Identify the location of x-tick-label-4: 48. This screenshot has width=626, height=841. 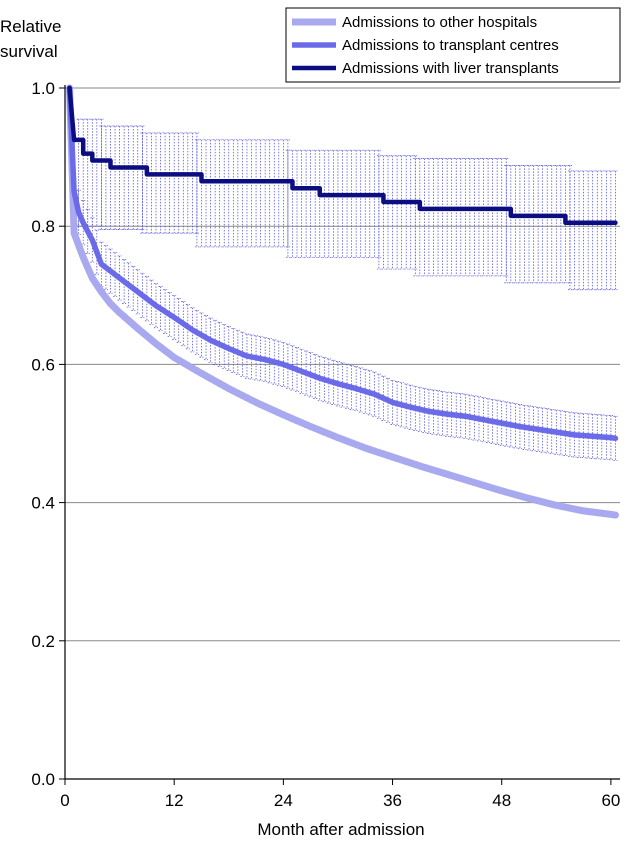
(501, 800).